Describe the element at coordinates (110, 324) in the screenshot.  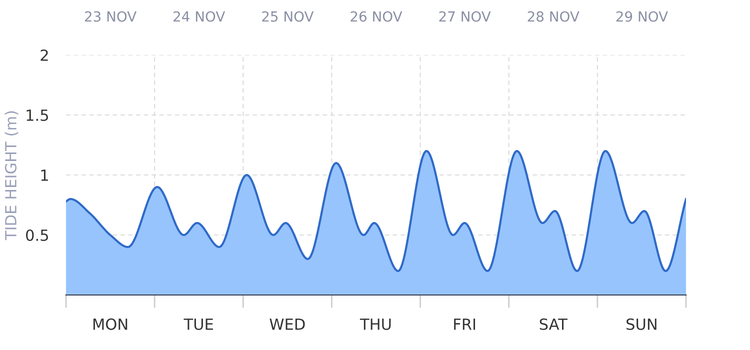
I see `text: MON` at that location.